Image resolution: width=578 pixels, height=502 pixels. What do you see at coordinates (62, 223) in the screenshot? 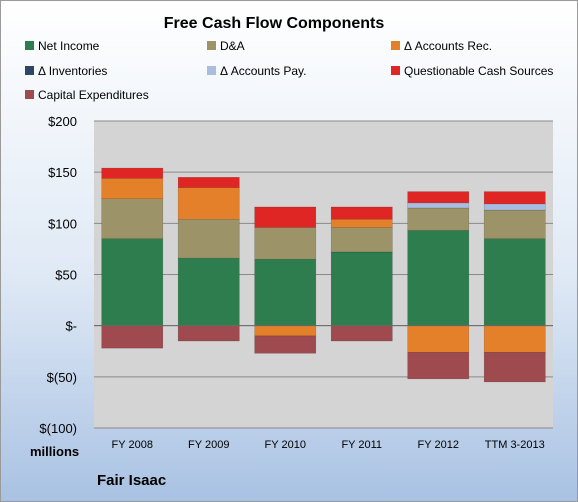
I see `y-tick-label: $100` at bounding box center [62, 223].